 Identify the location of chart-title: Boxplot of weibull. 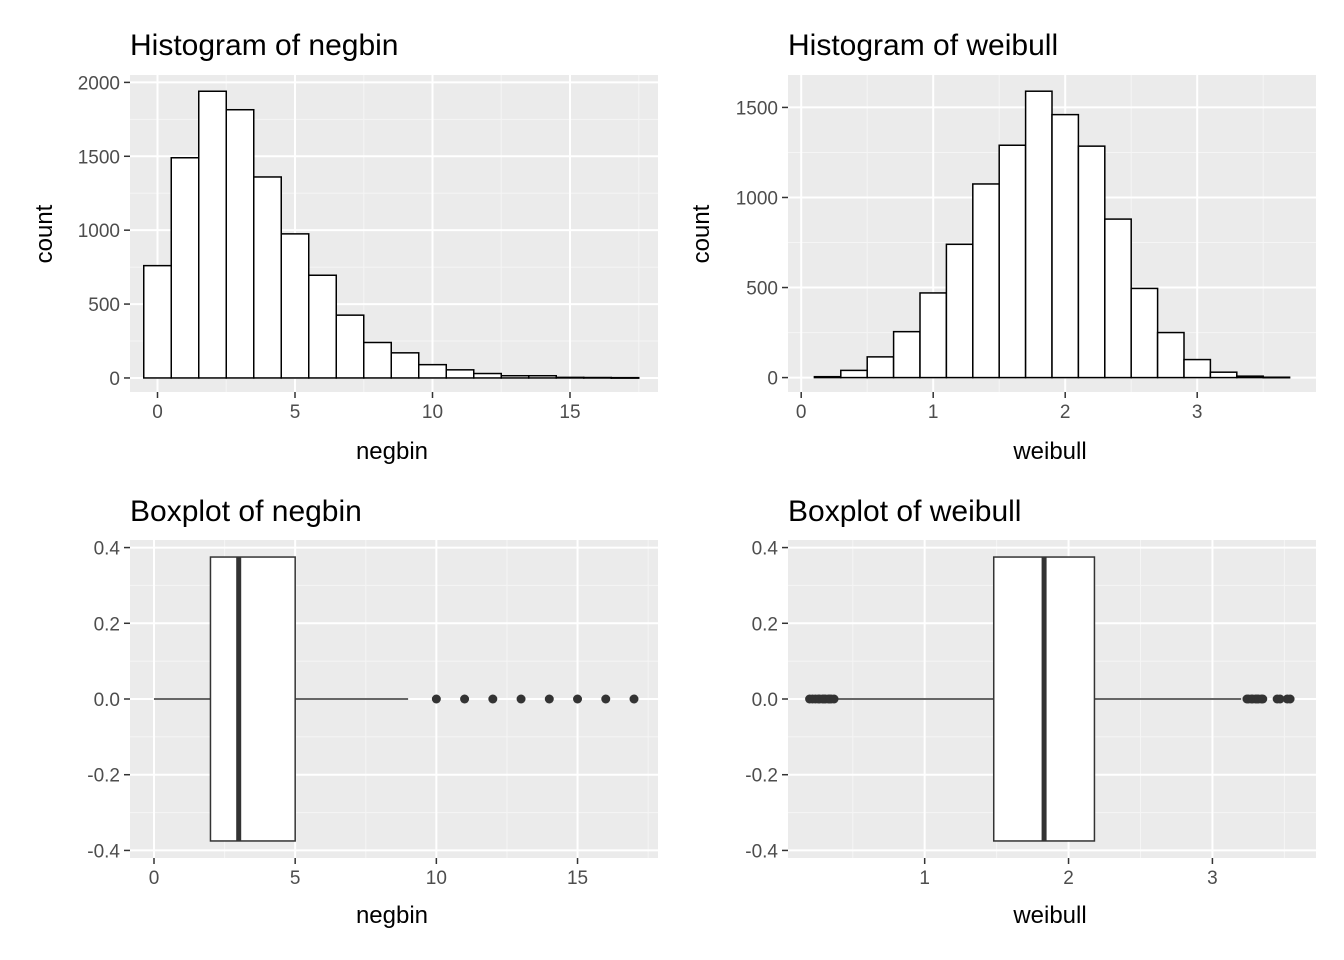
(904, 511).